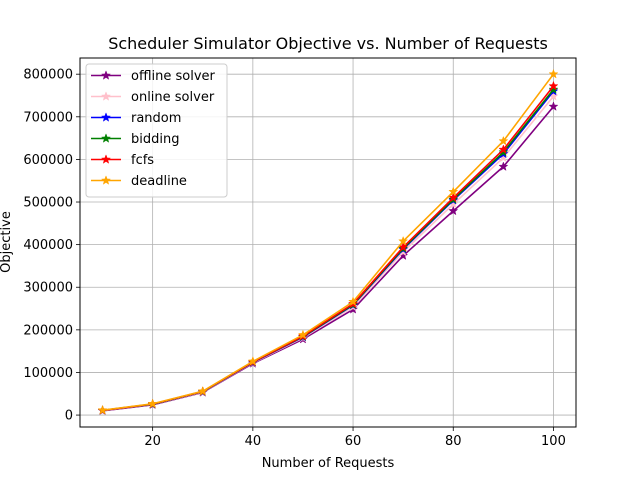 Image resolution: width=640 pixels, height=484 pixels. I want to click on legend-item: bidding, so click(135, 139).